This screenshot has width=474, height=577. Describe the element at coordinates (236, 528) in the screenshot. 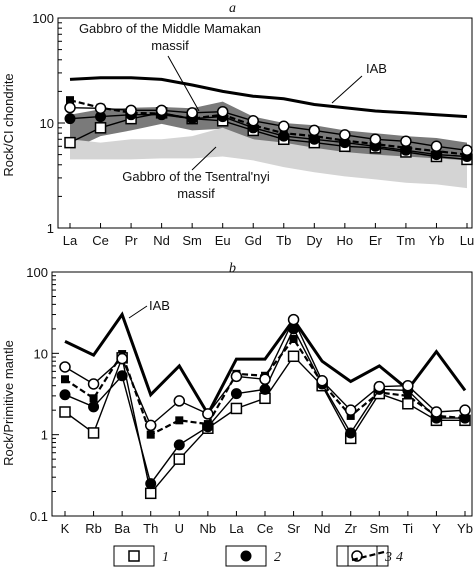

I see `b-xtick-label: La` at that location.